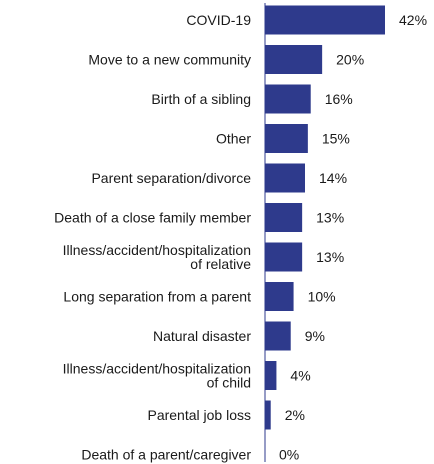  Describe the element at coordinates (300, 376) in the screenshot. I see `value-label: 4%` at that location.